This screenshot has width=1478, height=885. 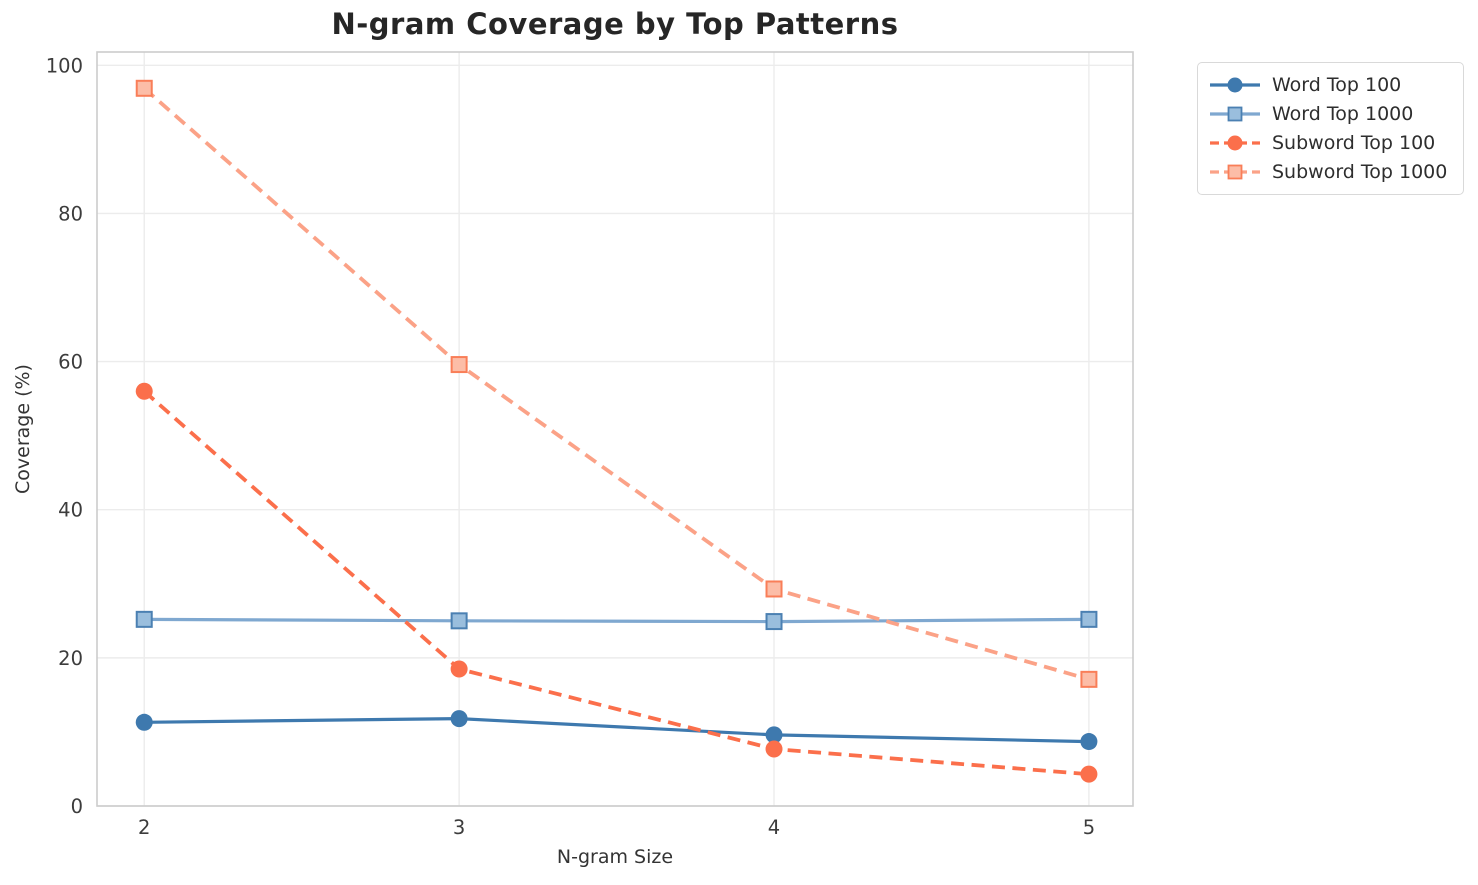 I want to click on legend-item-word-top-1000: Word Top 1000, so click(x=1328, y=114).